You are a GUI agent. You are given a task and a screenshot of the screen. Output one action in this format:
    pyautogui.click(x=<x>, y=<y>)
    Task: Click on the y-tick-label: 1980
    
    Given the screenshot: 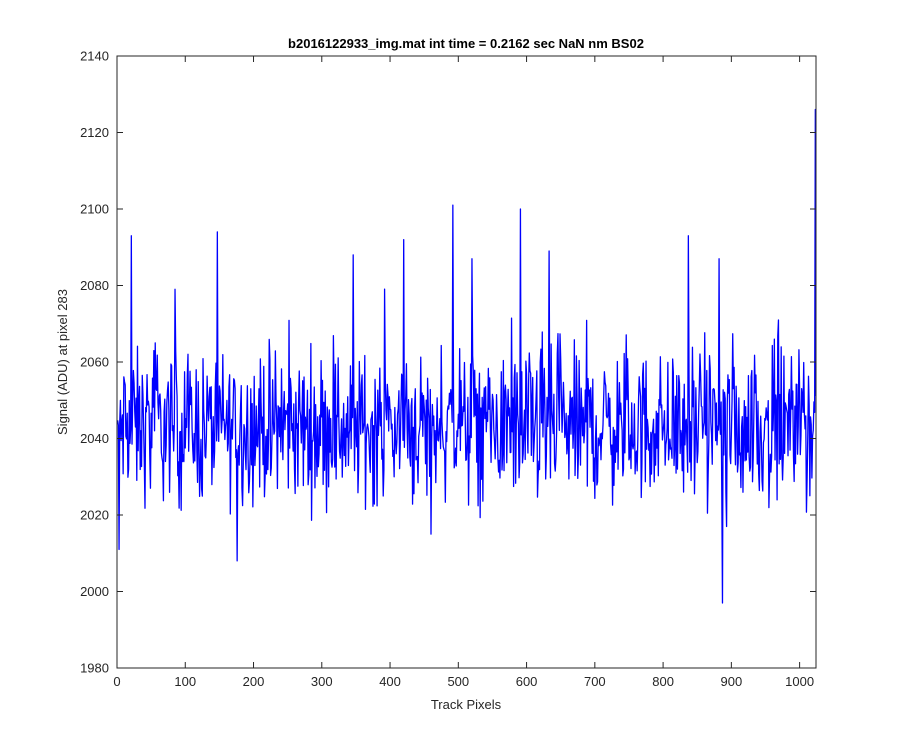 What is the action you would take?
    pyautogui.click(x=94, y=668)
    